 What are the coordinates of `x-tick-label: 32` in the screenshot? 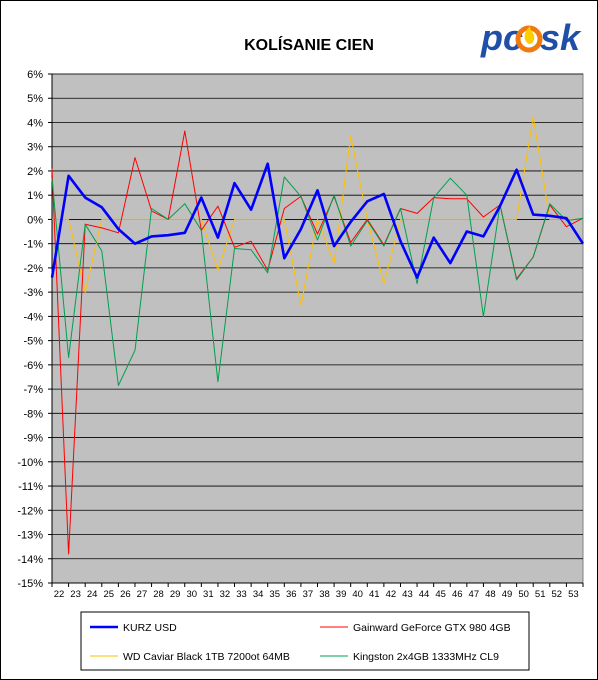 It's located at (225, 594).